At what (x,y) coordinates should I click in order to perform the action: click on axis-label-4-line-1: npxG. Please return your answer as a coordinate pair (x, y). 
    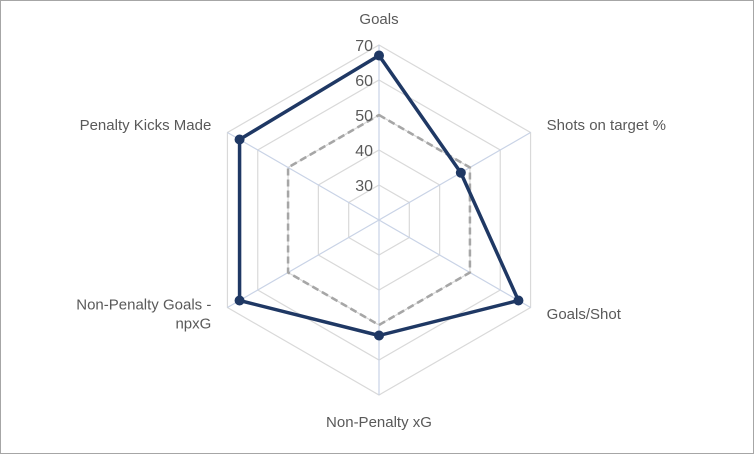
    Looking at the image, I should click on (193, 324).